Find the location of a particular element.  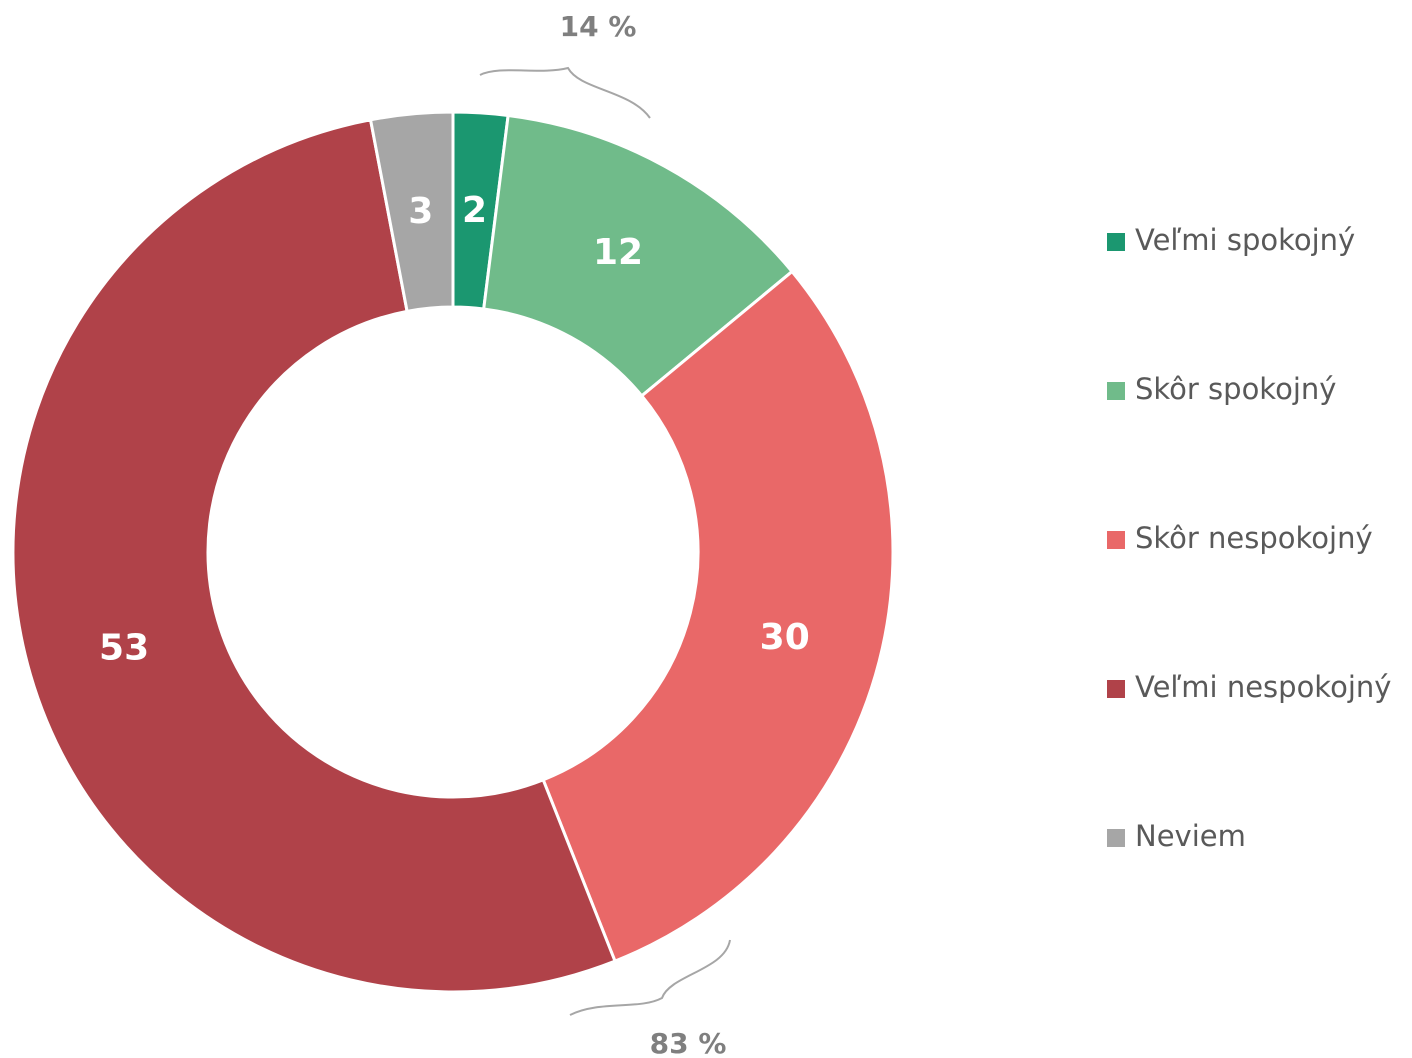

slice is located at coordinates (411, 212).